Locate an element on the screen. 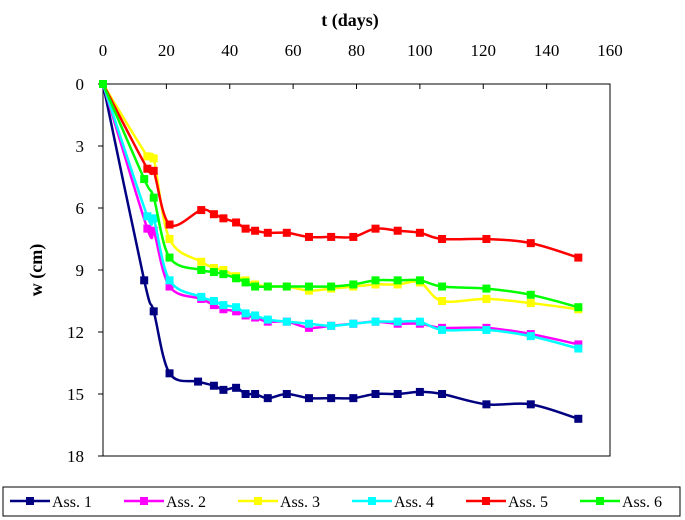 This screenshot has width=685, height=520. y-tick-label: 12 is located at coordinates (75, 332).